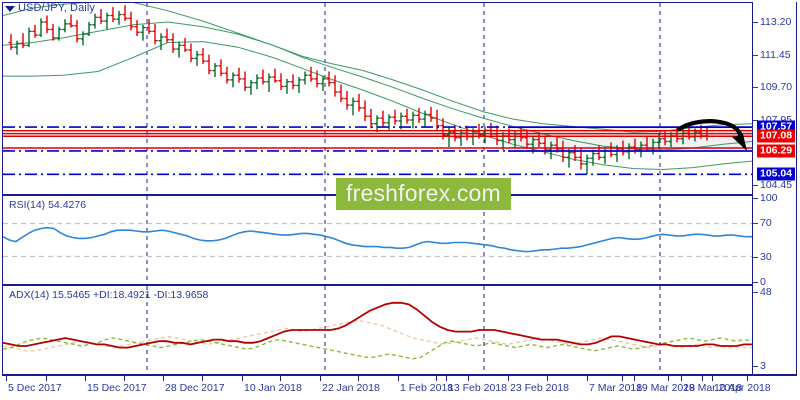 The width and height of the screenshot is (800, 400). What do you see at coordinates (423, 194) in the screenshot?
I see `watermark: freshforex.com` at bounding box center [423, 194].